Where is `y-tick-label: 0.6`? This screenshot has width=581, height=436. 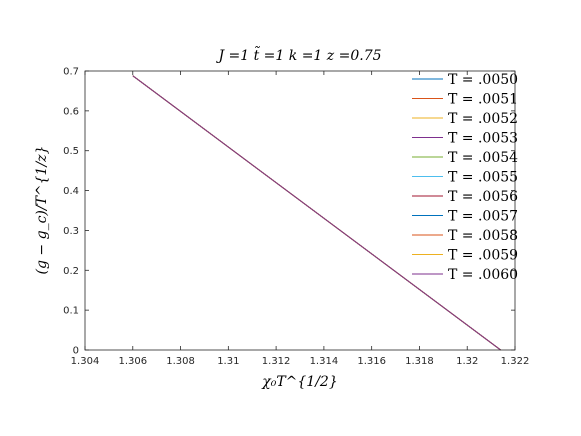
y-tick-label: 0.6 is located at coordinates (71, 111).